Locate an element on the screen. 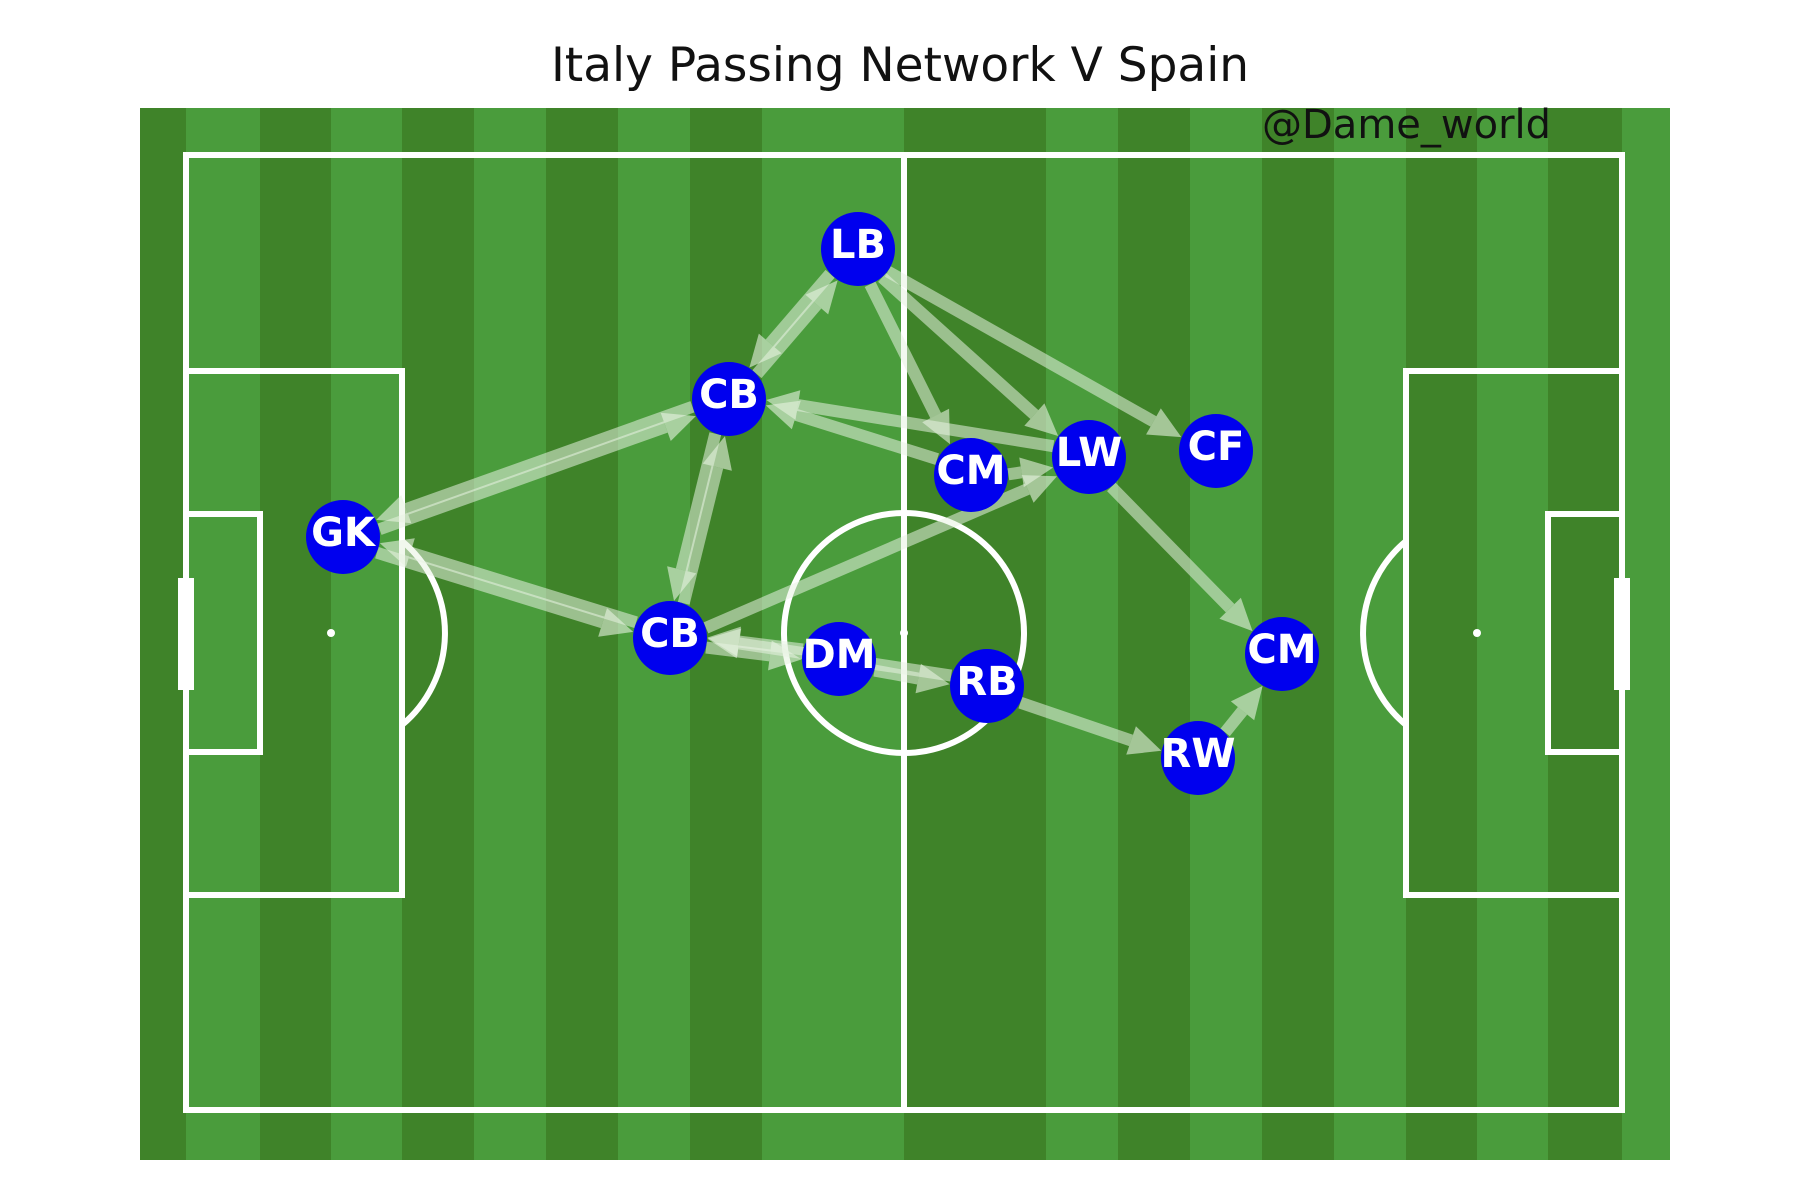 The height and width of the screenshot is (1200, 1800). centre-spot is located at coordinates (904, 633).